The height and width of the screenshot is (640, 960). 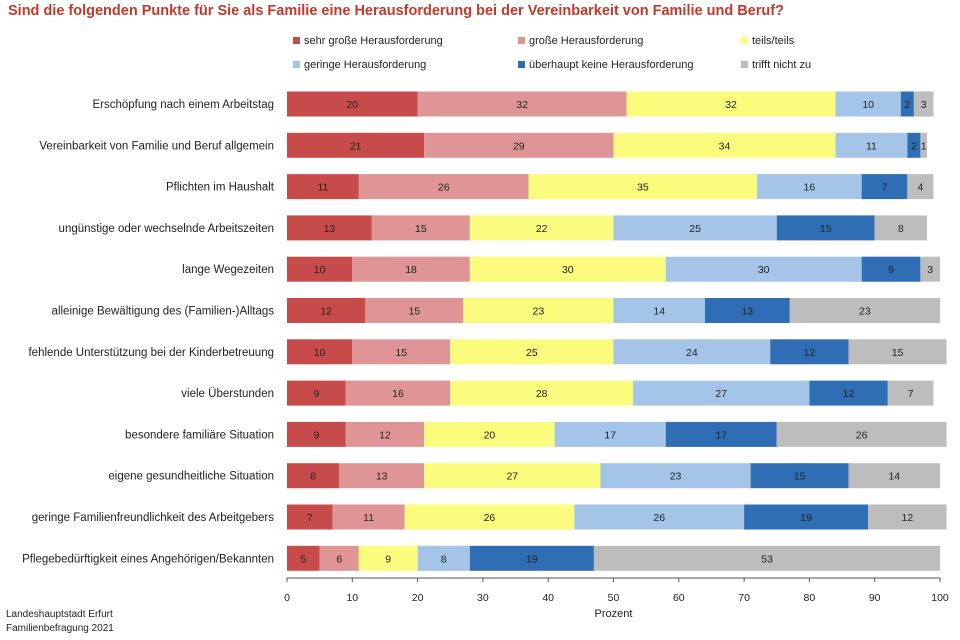 I want to click on value-label: 32, so click(x=731, y=105).